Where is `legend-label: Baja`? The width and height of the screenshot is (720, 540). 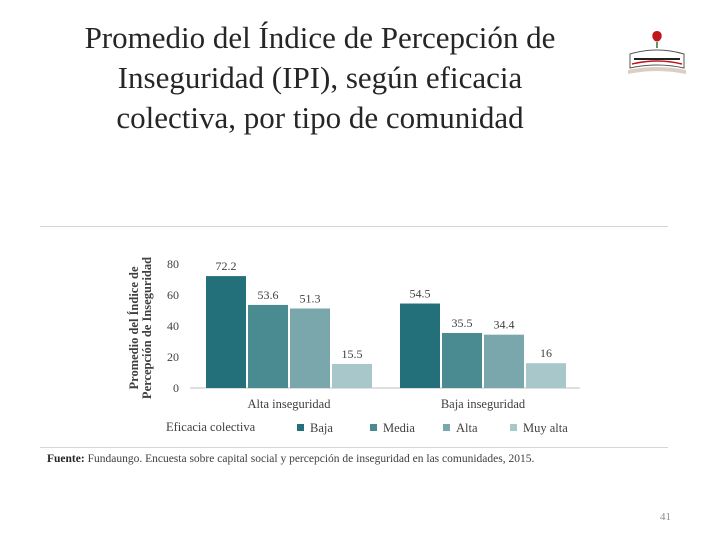
legend-label: Baja is located at coordinates (321, 428).